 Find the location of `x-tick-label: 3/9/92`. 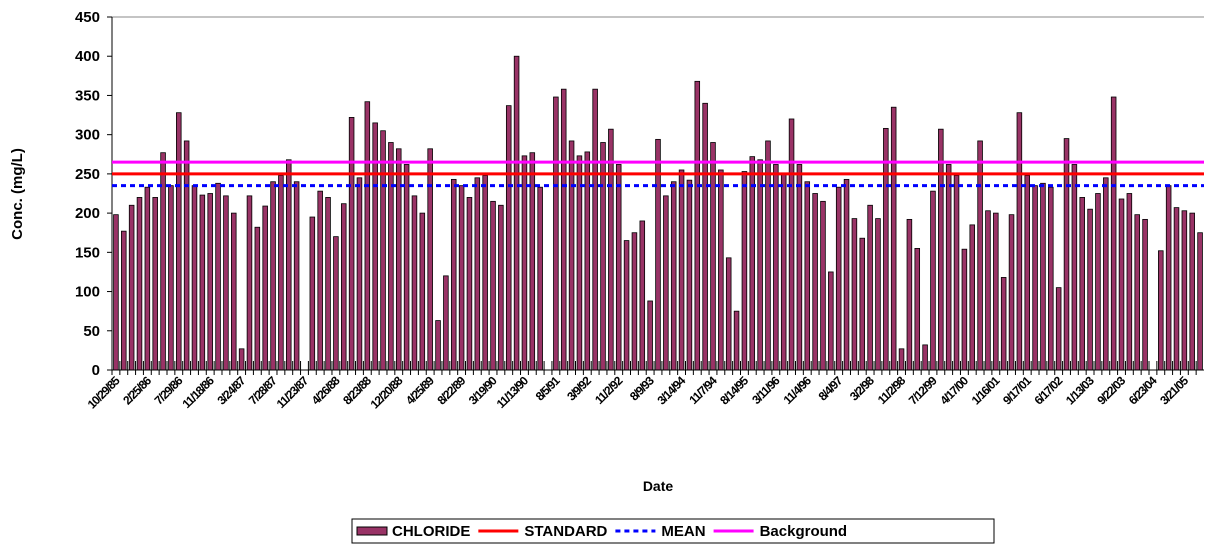

x-tick-label: 3/9/92 is located at coordinates (579, 388).